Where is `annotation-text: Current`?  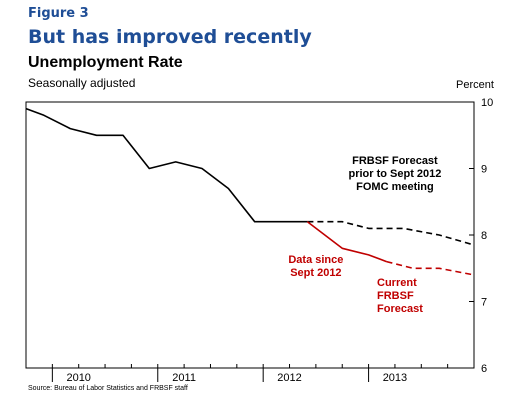 annotation-text: Current is located at coordinates (397, 283).